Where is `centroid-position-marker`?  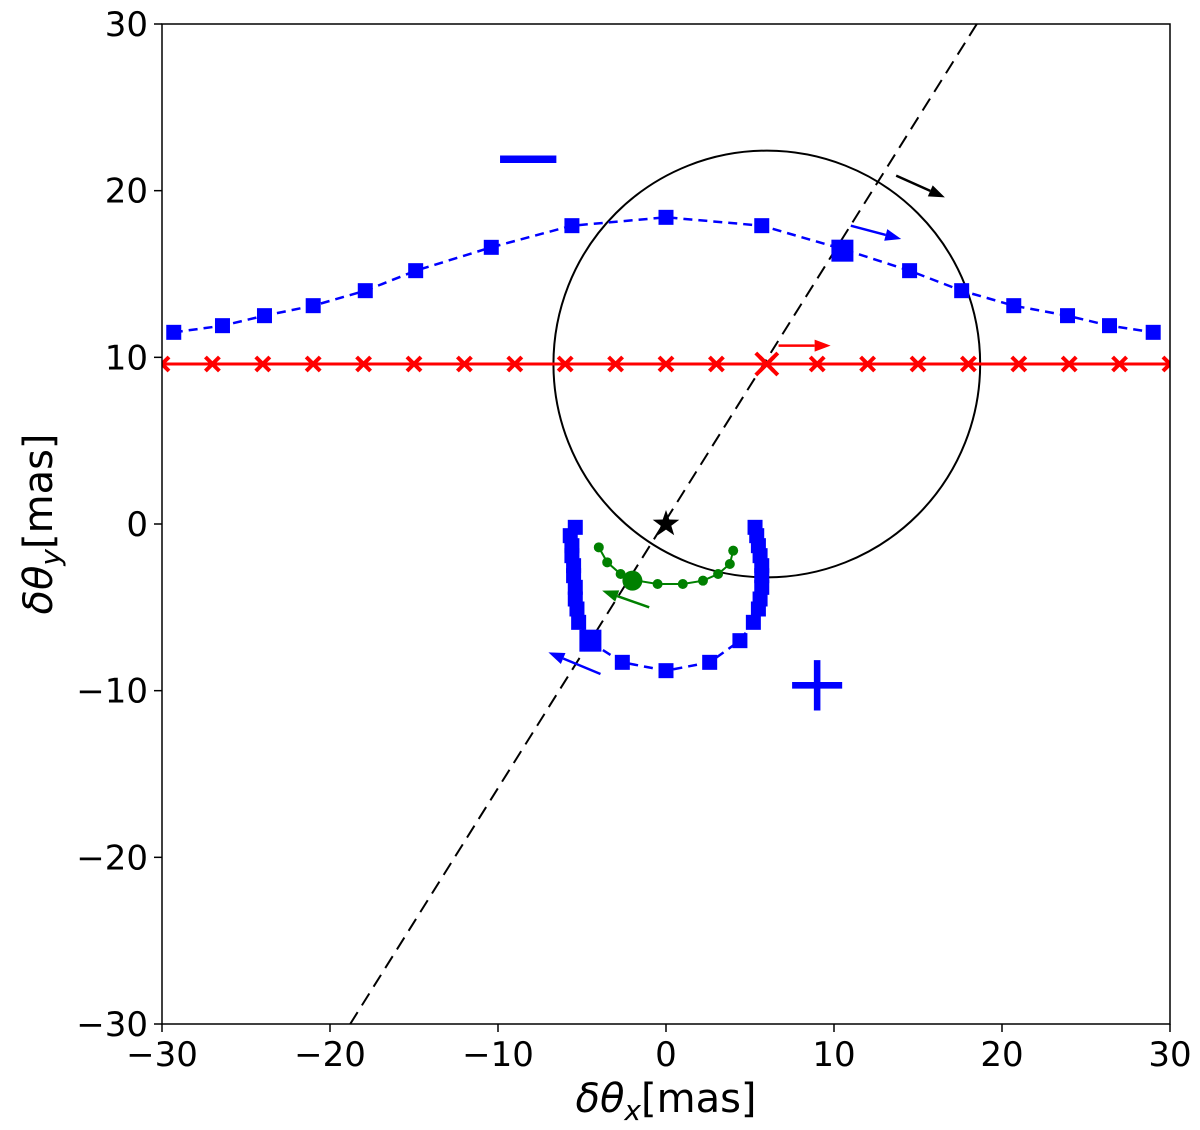 centroid-position-marker is located at coordinates (632, 580).